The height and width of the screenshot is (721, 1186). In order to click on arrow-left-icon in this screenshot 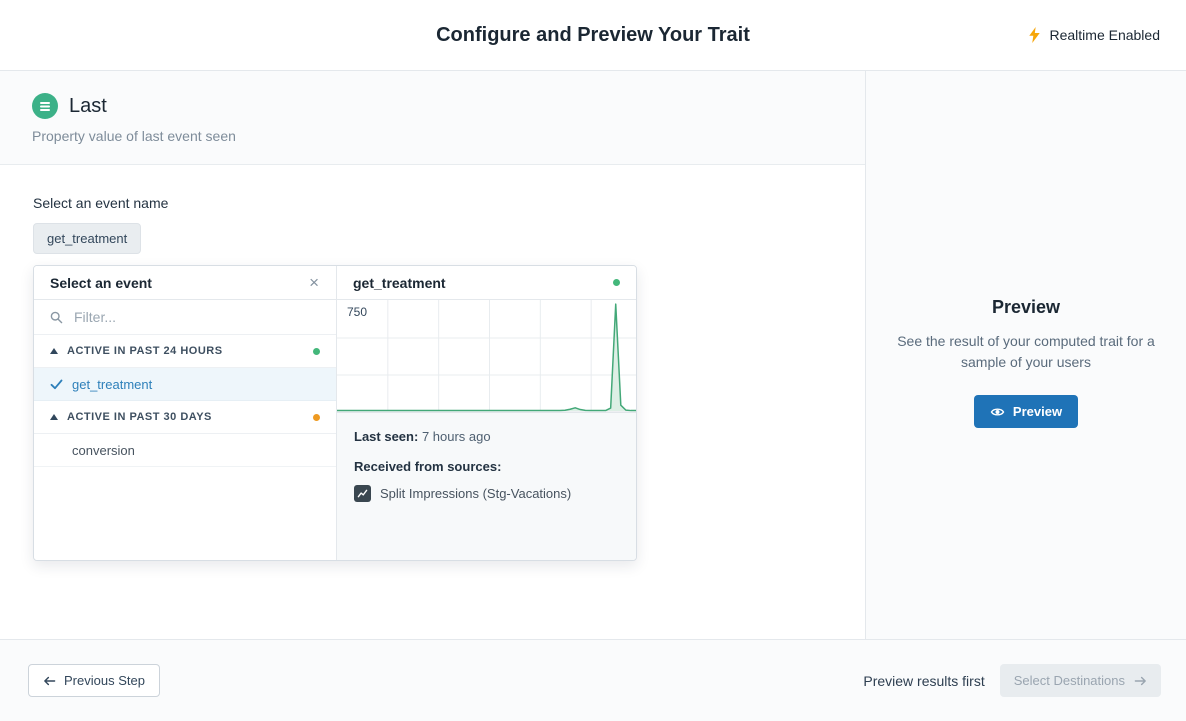, I will do `click(50, 680)`.